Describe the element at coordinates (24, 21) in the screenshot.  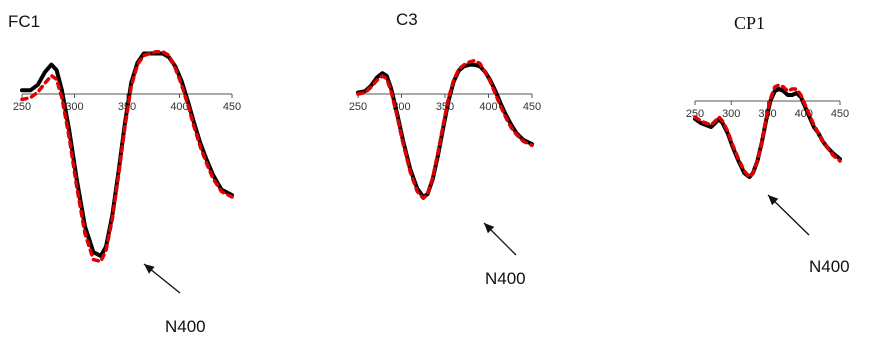
I see `panel-title: FC1` at that location.